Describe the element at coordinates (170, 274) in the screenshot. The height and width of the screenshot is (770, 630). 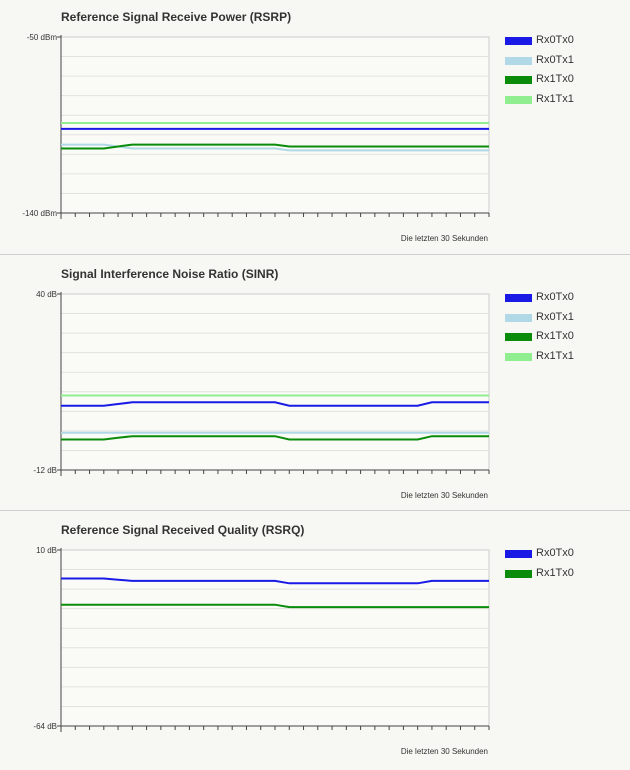
I see `panel-title: Signal Interference Noise Ratio (SINR)` at that location.